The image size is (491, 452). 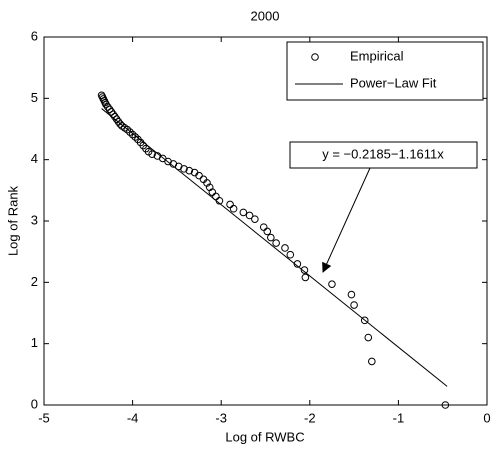 I want to click on x-tick-label: 0, so click(x=486, y=417).